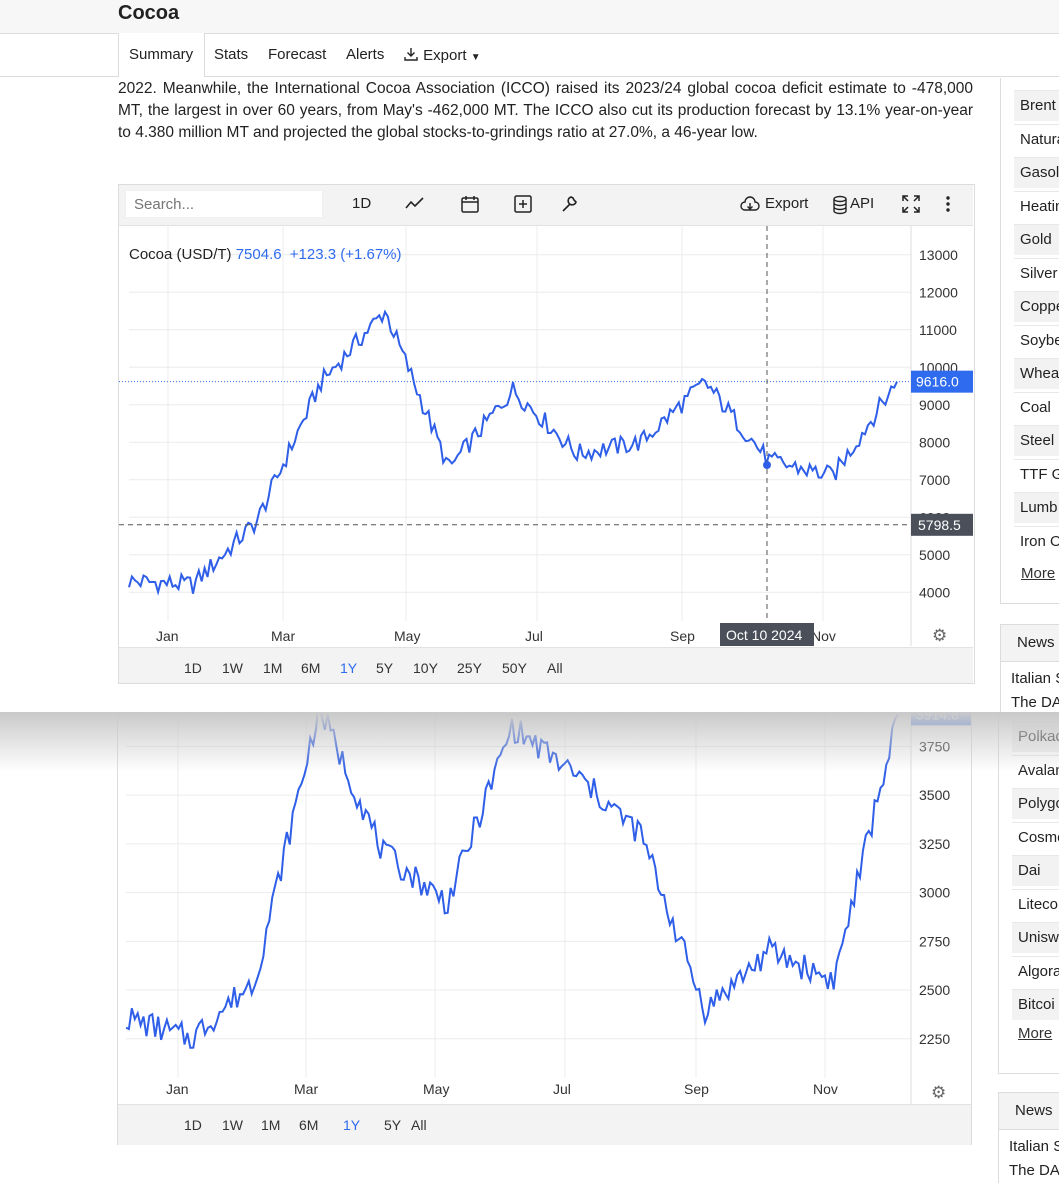 This screenshot has height=1183, width=1059. What do you see at coordinates (1036, 474) in the screenshot?
I see `commodity-item: TTF G` at bounding box center [1036, 474].